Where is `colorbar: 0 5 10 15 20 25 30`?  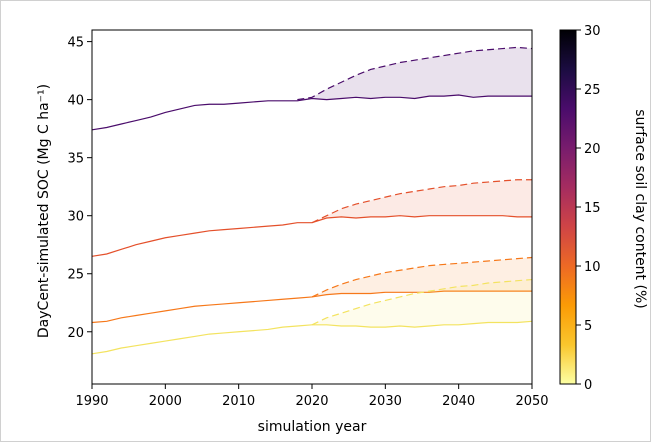
colorbar: 0 5 10 15 20 25 30 is located at coordinates (580, 208).